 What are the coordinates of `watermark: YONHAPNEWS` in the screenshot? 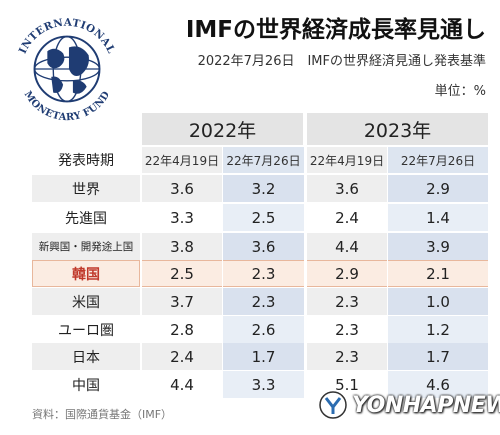 It's located at (409, 405).